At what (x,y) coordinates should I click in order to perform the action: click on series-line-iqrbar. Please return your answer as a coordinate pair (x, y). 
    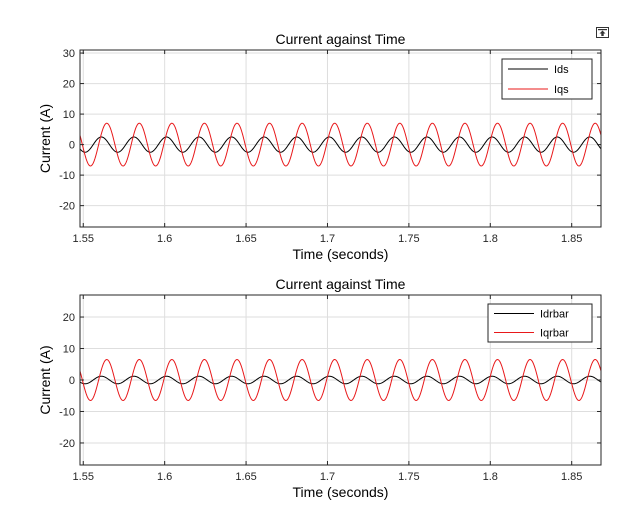
    Looking at the image, I should click on (340, 380).